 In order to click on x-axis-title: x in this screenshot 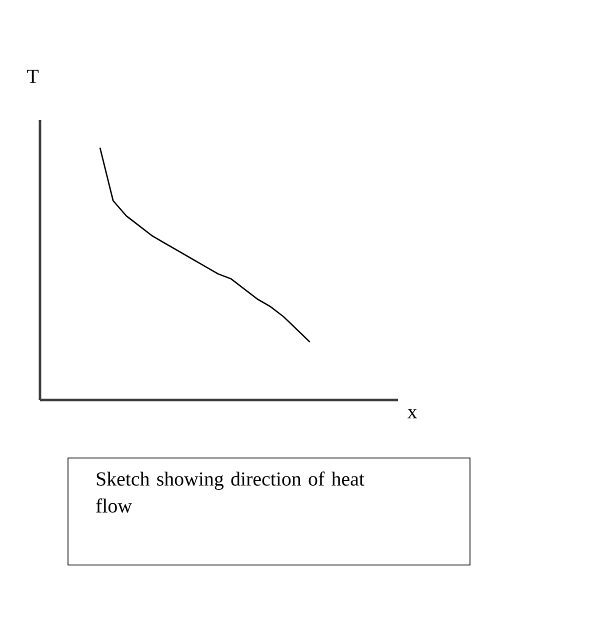, I will do `click(412, 413)`.